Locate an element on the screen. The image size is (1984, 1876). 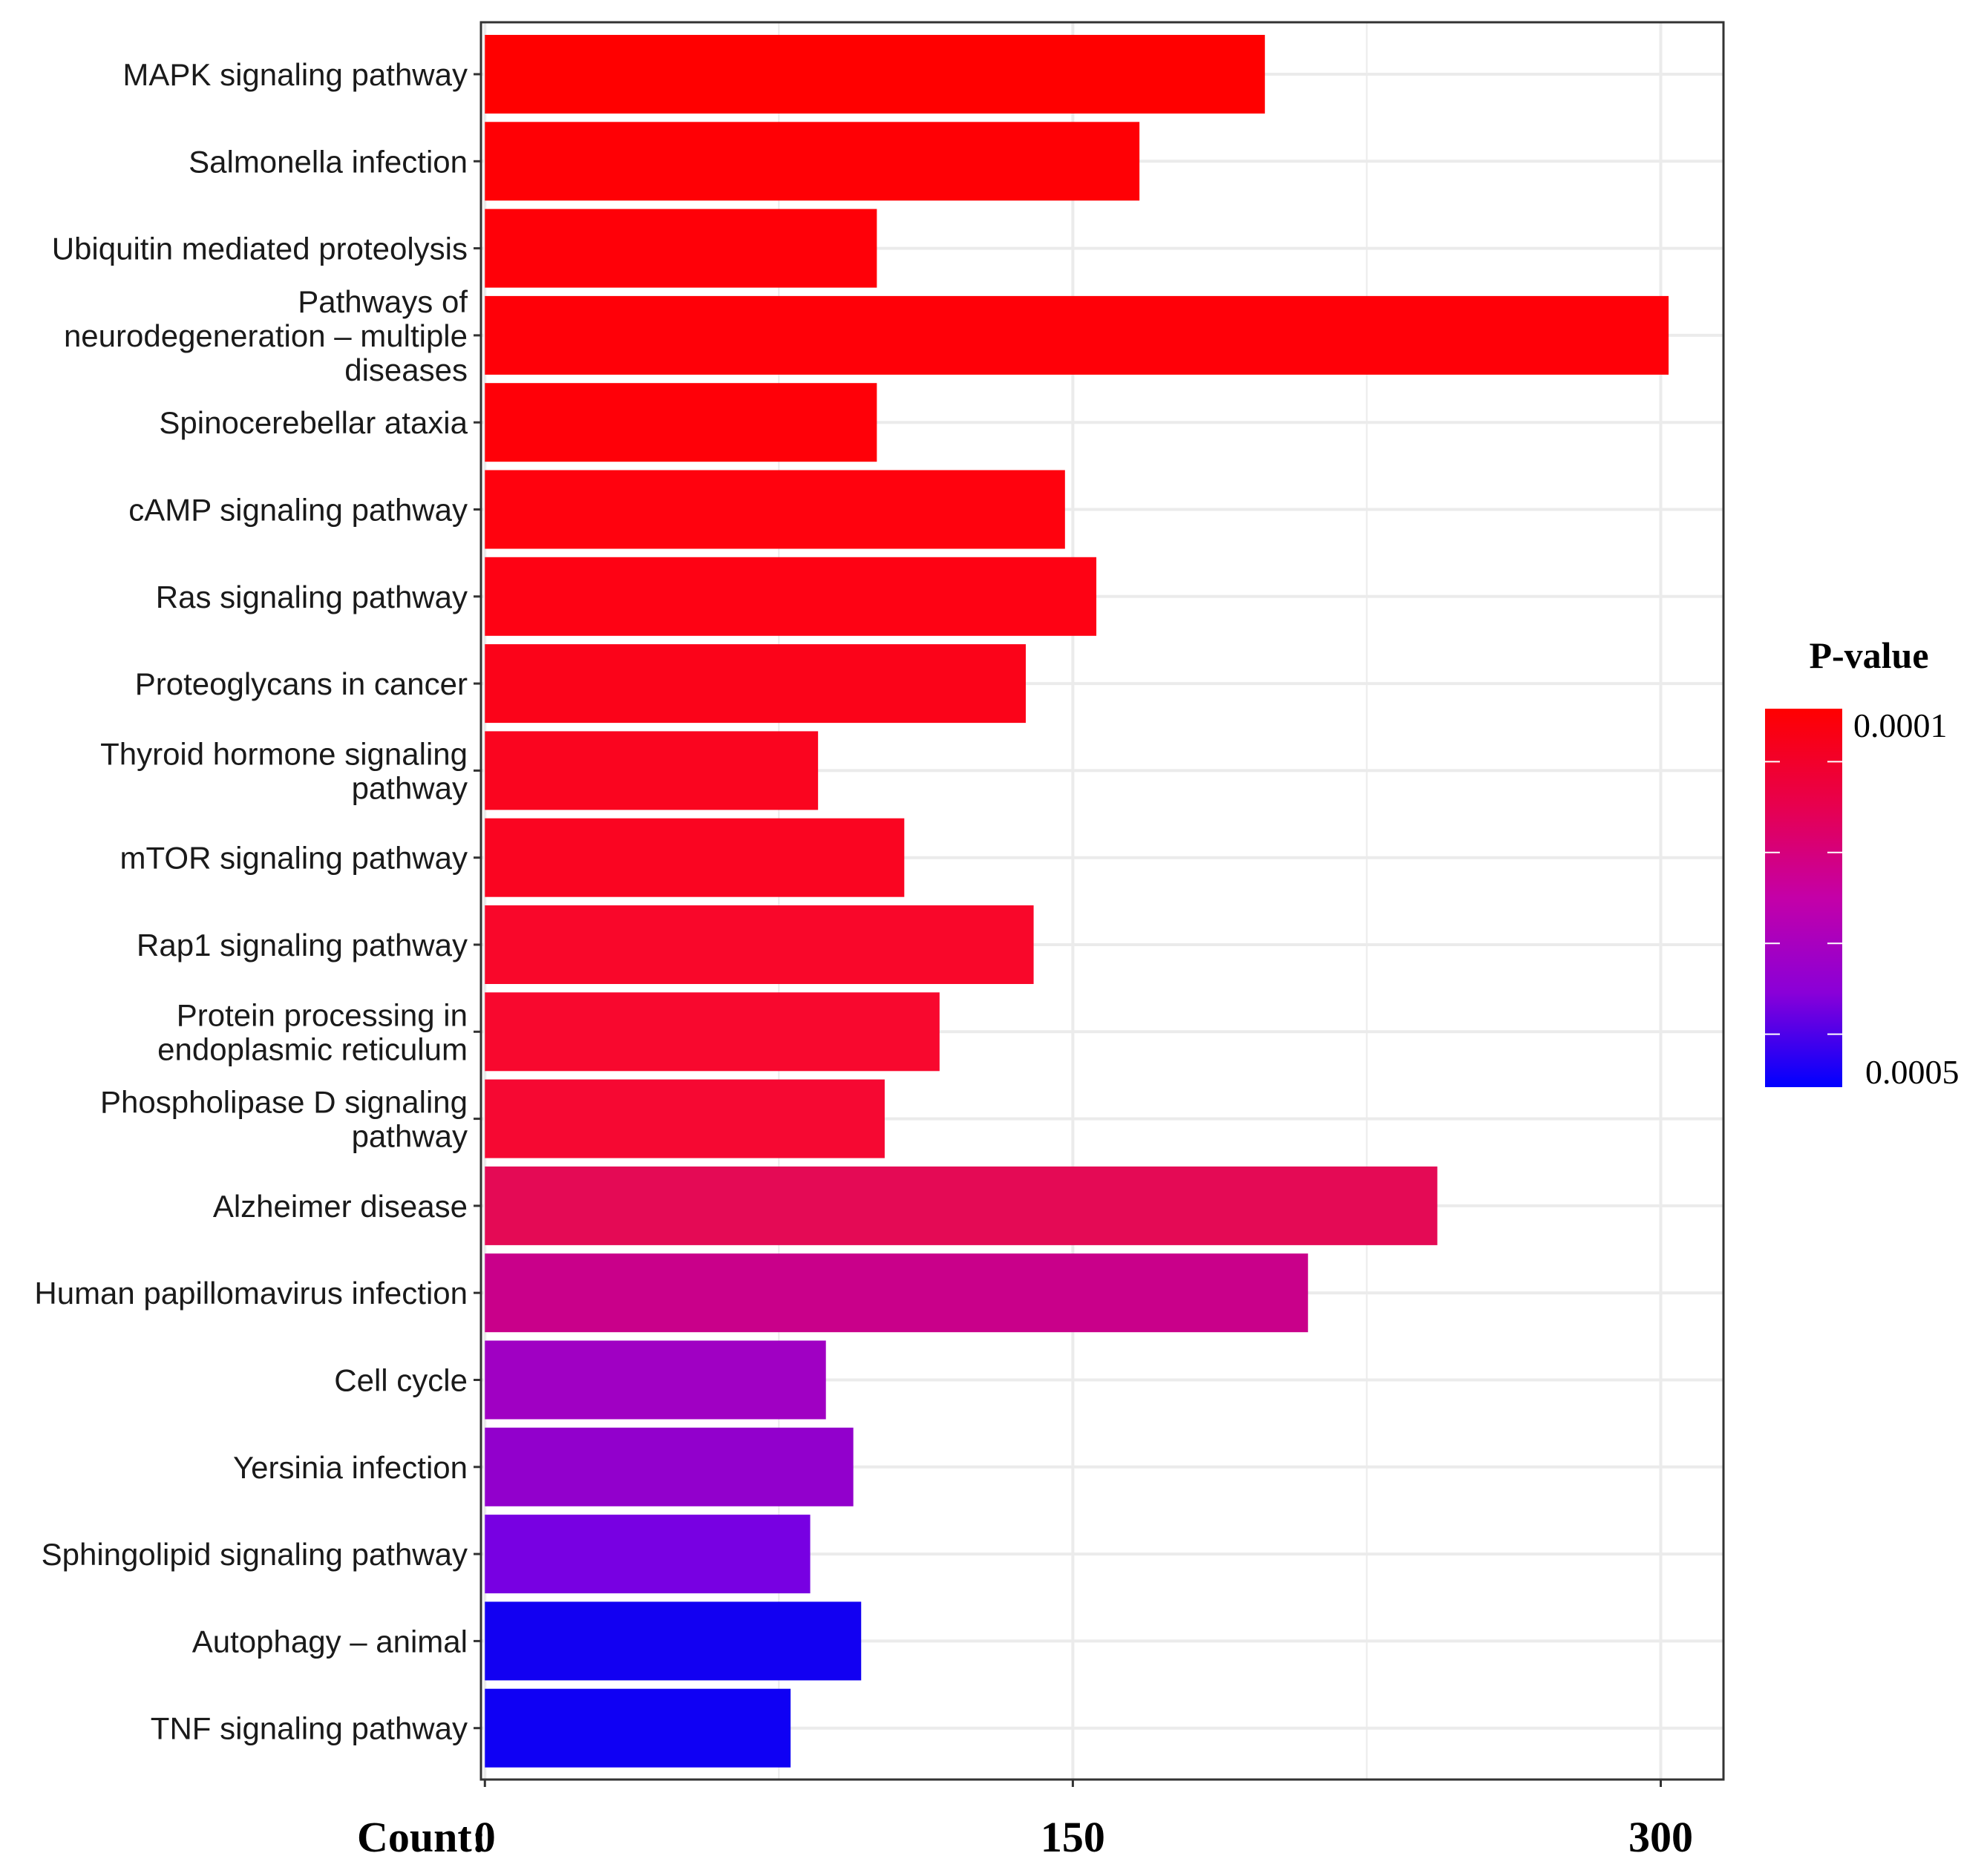
x-tick-label: 300 is located at coordinates (1660, 1837).